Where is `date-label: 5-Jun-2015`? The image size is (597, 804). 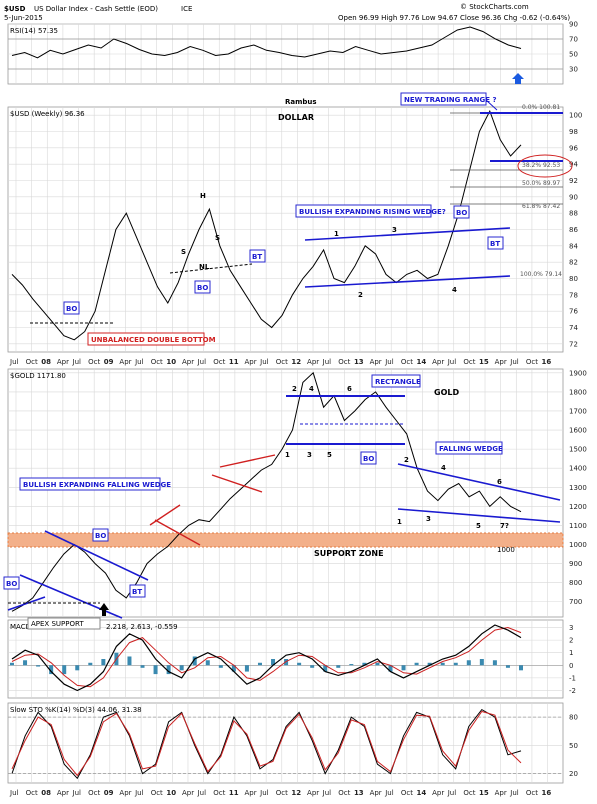
date-label: 5-Jun-2015 is located at coordinates (23, 18).